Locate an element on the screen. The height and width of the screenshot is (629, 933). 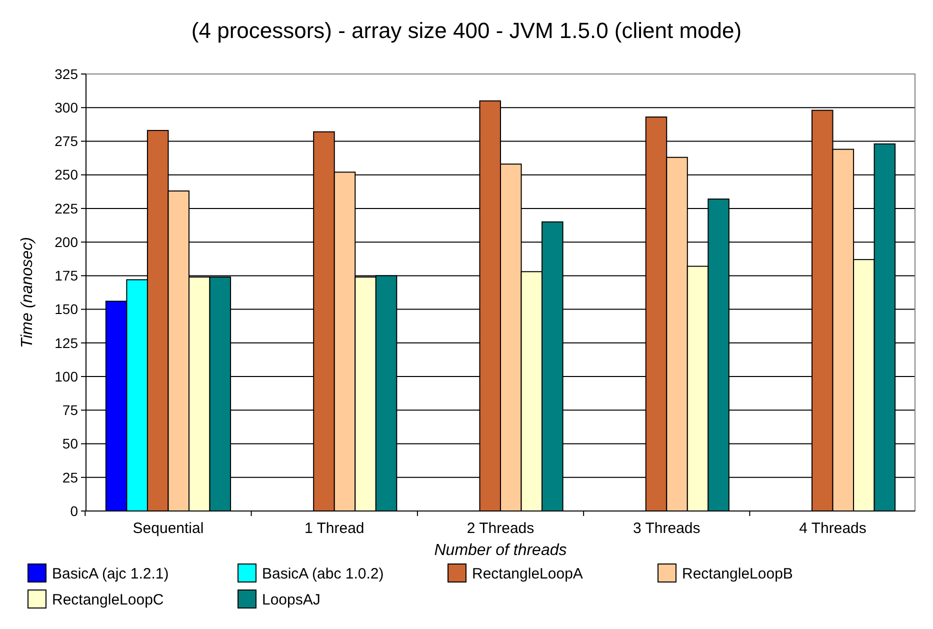
legend-label: RectangleLoopC is located at coordinates (108, 599).